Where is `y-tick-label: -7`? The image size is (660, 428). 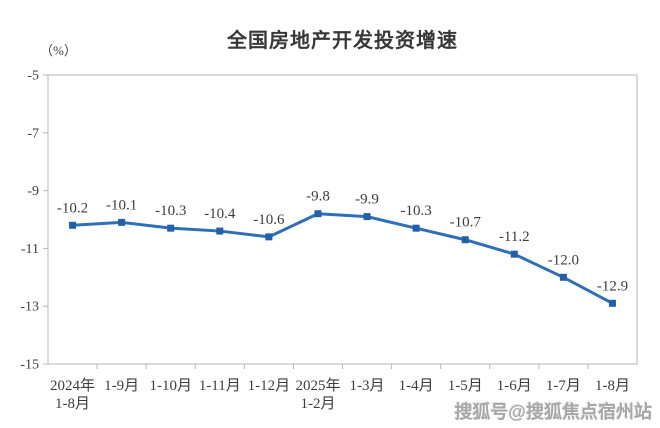 y-tick-label: -7 is located at coordinates (33, 133).